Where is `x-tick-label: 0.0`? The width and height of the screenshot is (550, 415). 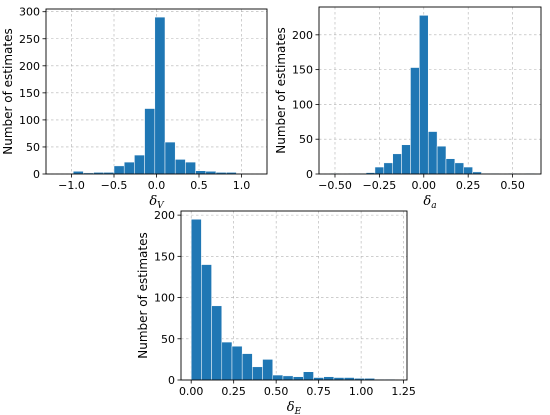
x-tick-label: 0.0 is located at coordinates (157, 185).